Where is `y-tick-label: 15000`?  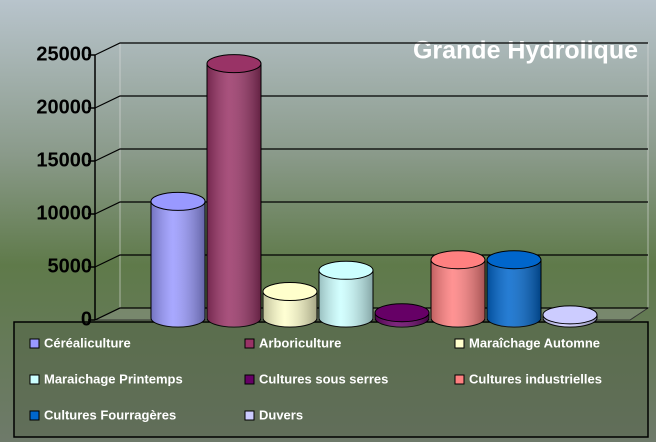
y-tick-label: 15000 is located at coordinates (64, 160).